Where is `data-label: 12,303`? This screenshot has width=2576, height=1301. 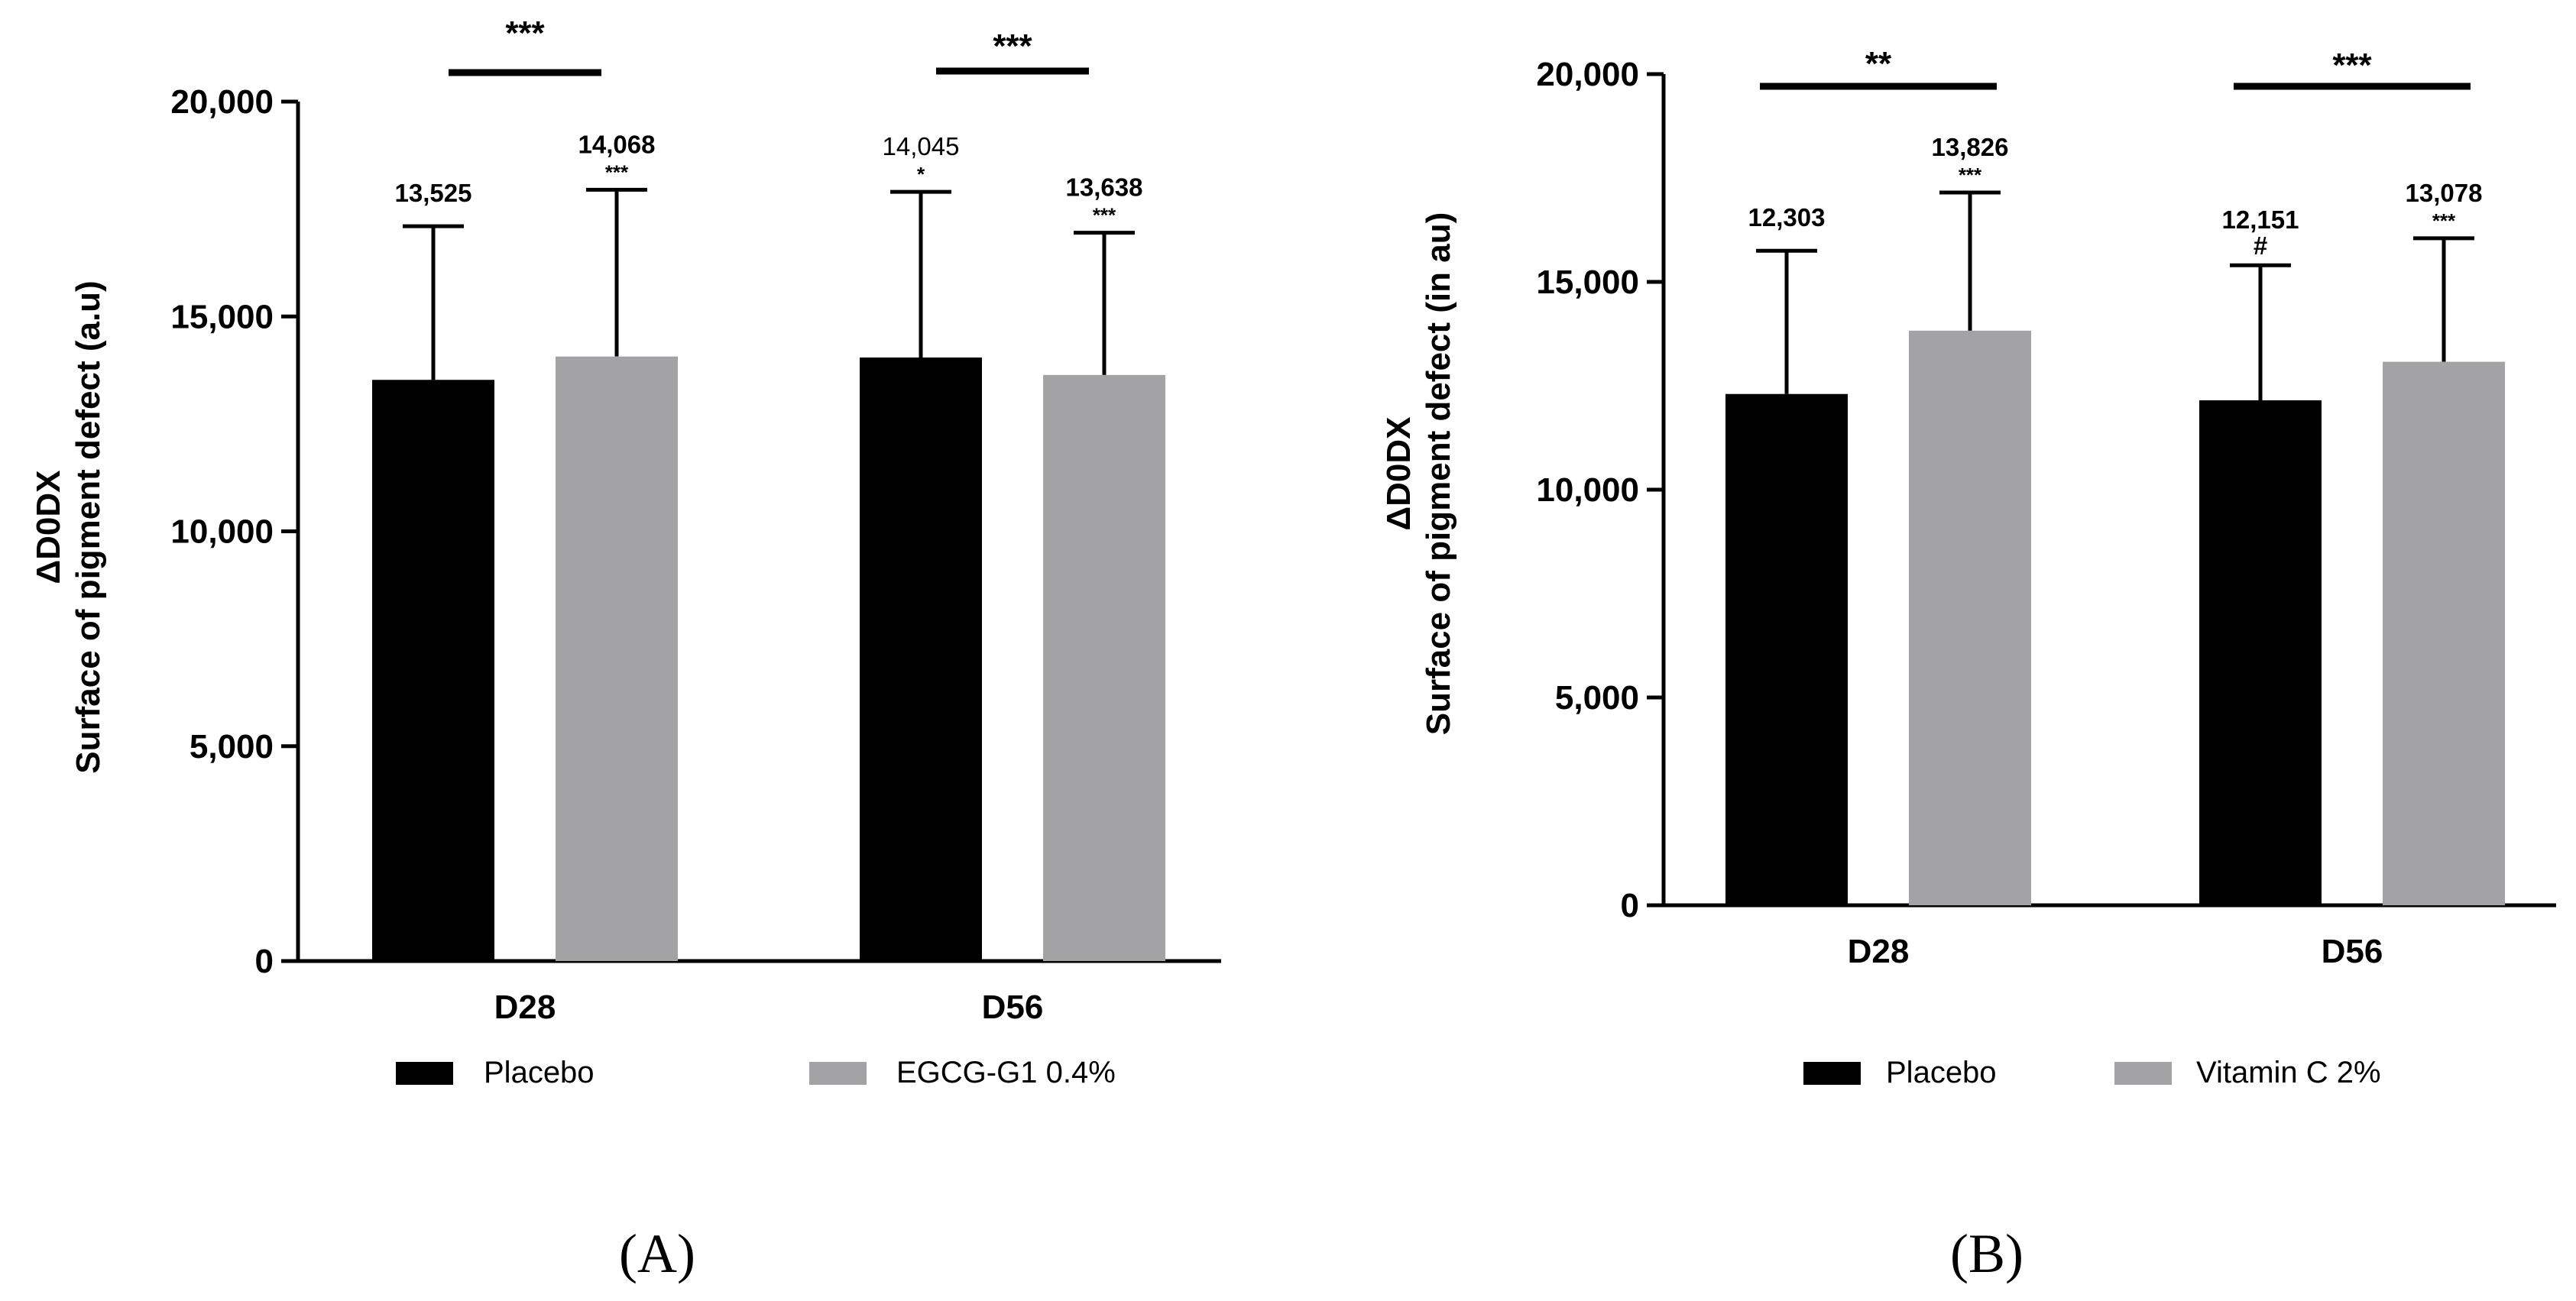
data-label: 12,303 is located at coordinates (1787, 217).